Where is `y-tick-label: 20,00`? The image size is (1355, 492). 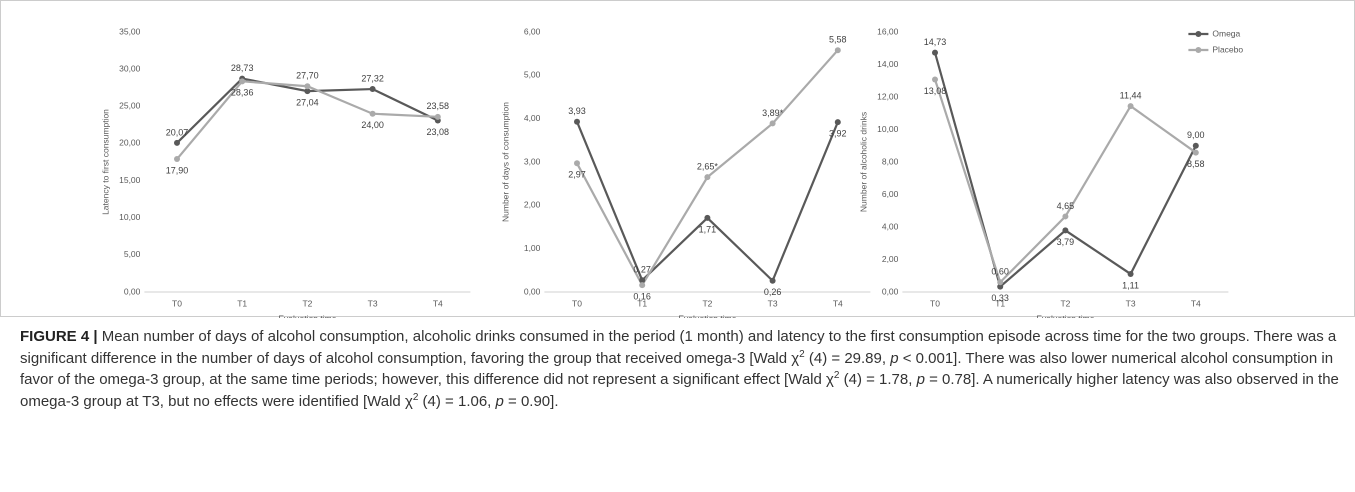 y-tick-label: 20,00 is located at coordinates (130, 143).